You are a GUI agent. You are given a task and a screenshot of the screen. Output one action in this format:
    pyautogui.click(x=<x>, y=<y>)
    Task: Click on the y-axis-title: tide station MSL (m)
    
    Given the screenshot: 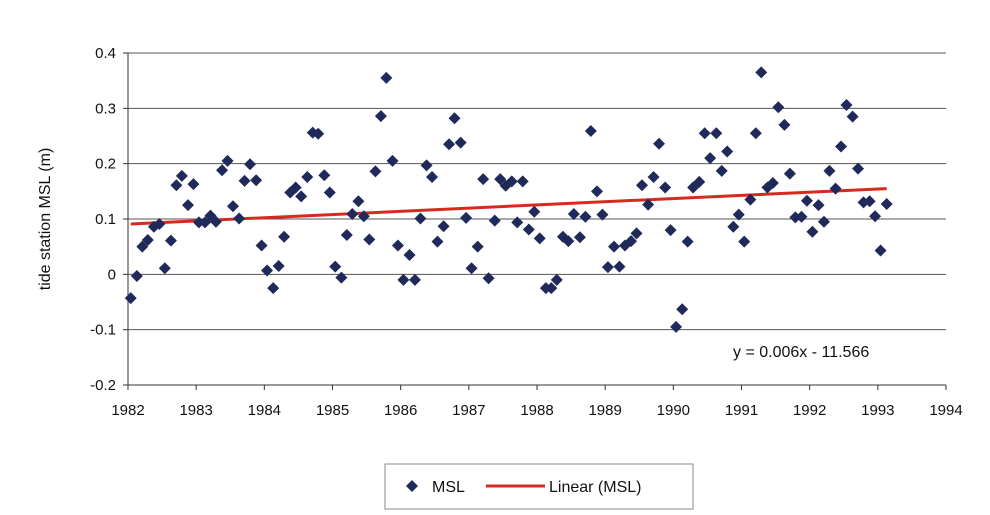 What is the action you would take?
    pyautogui.click(x=45, y=219)
    